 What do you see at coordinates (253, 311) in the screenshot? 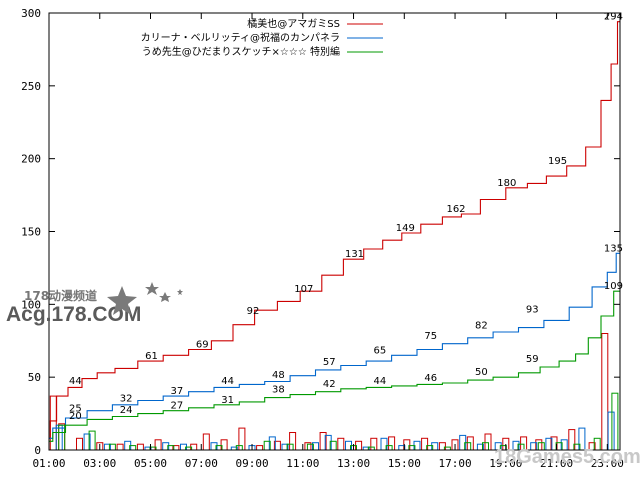
I see `data-label-series-1-3: 92` at bounding box center [253, 311].